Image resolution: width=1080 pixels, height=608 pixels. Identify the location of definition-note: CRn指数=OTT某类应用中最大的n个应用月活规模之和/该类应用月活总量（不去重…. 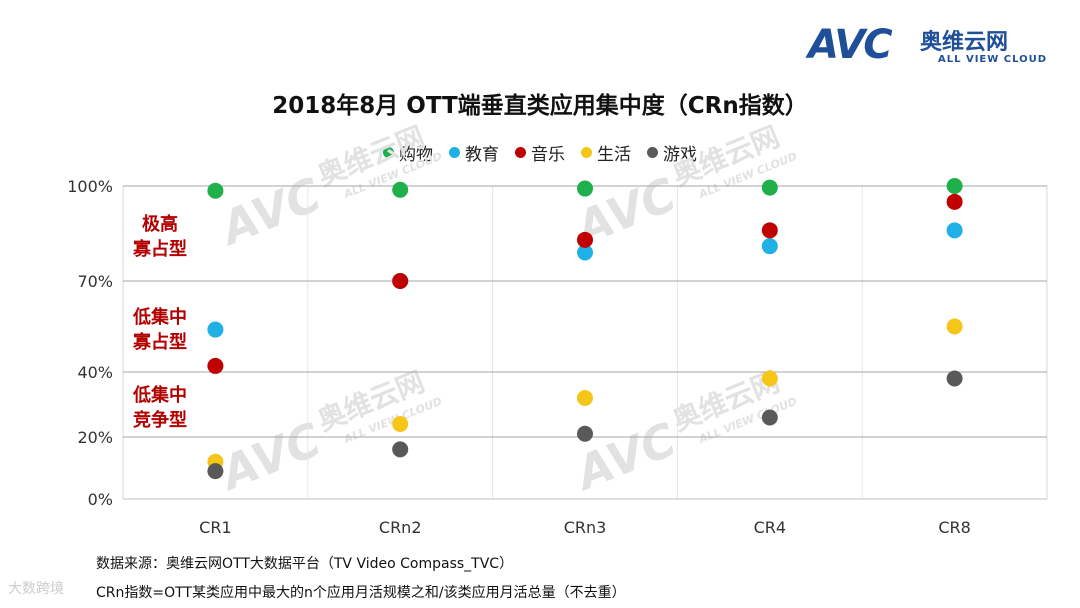
(361, 593).